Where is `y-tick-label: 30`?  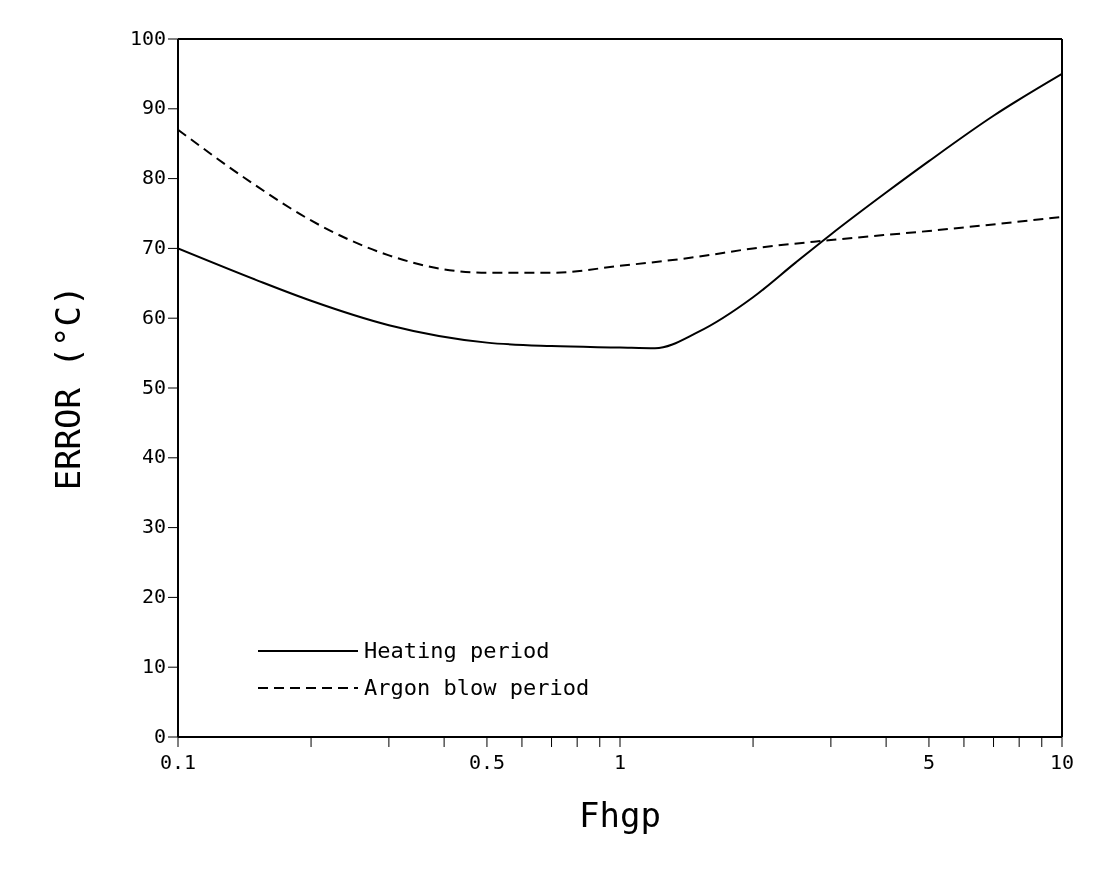
y-tick-label: 30 is located at coordinates (153, 526).